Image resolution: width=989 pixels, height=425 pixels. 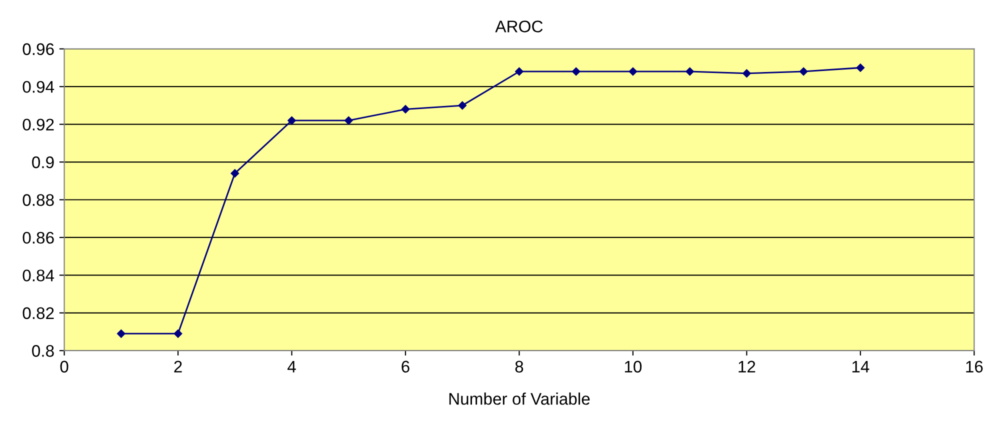 What do you see at coordinates (38, 124) in the screenshot?
I see `y-tick-label: 0.92` at bounding box center [38, 124].